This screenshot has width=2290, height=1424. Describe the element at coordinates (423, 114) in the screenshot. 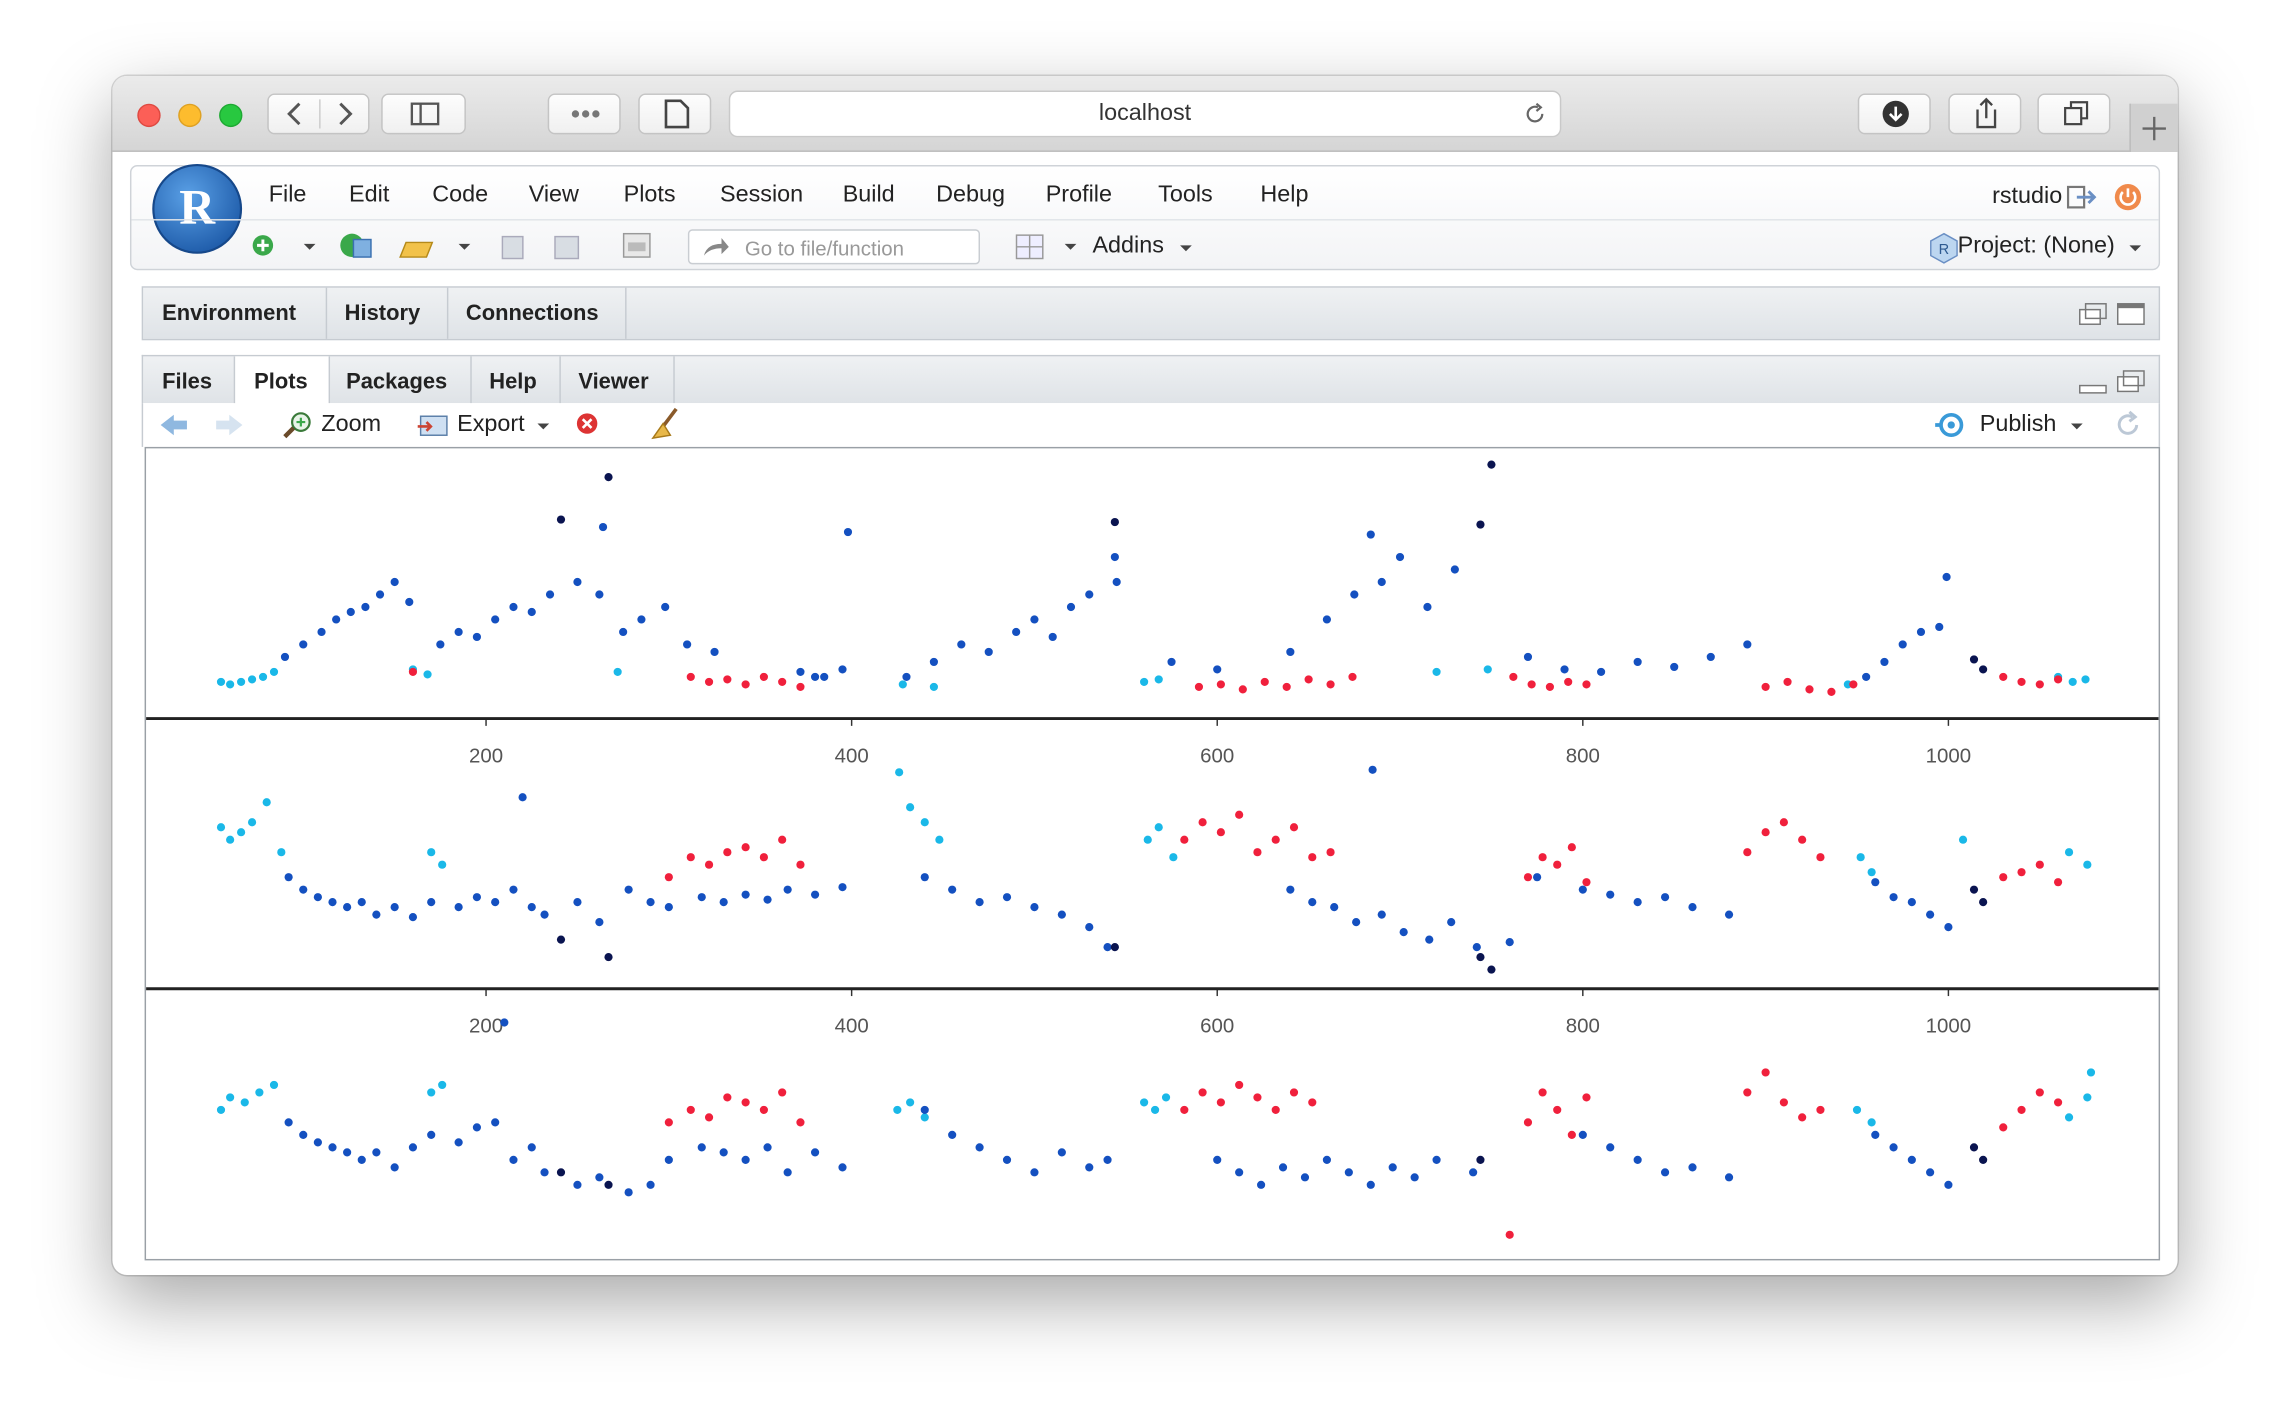

I see `sidebar-button` at that location.